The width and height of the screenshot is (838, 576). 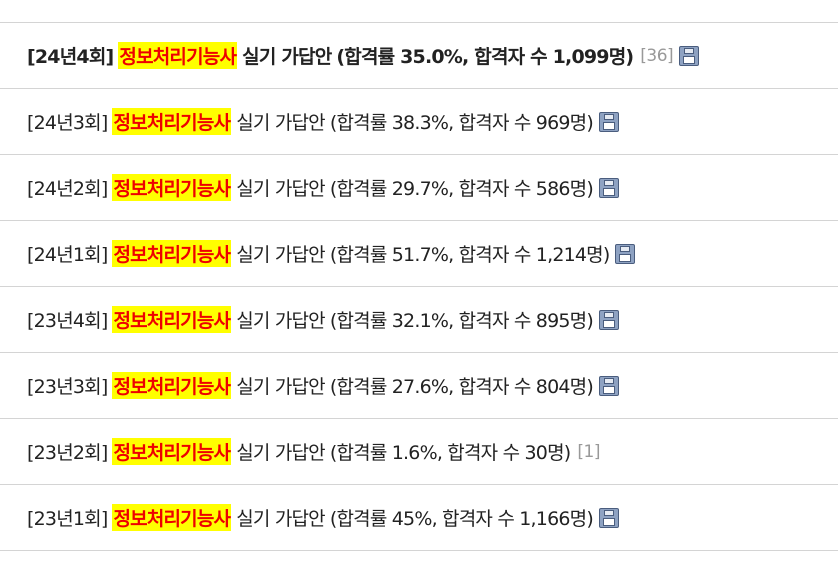 I want to click on comment-count: [1], so click(x=588, y=451).